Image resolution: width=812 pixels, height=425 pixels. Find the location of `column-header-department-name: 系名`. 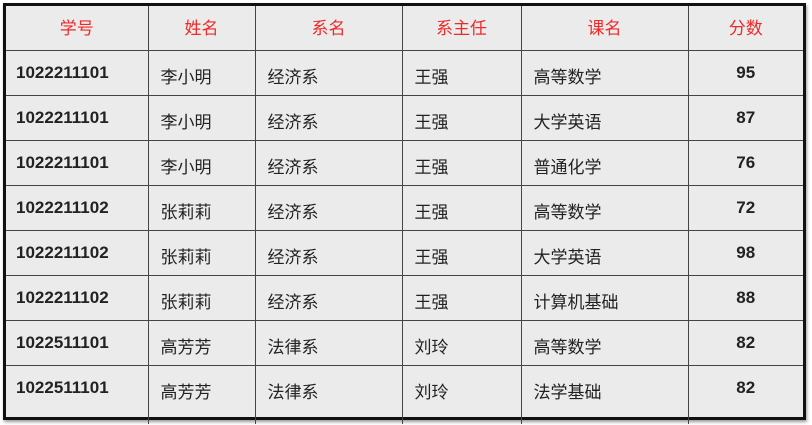

column-header-department-name: 系名 is located at coordinates (328, 28).